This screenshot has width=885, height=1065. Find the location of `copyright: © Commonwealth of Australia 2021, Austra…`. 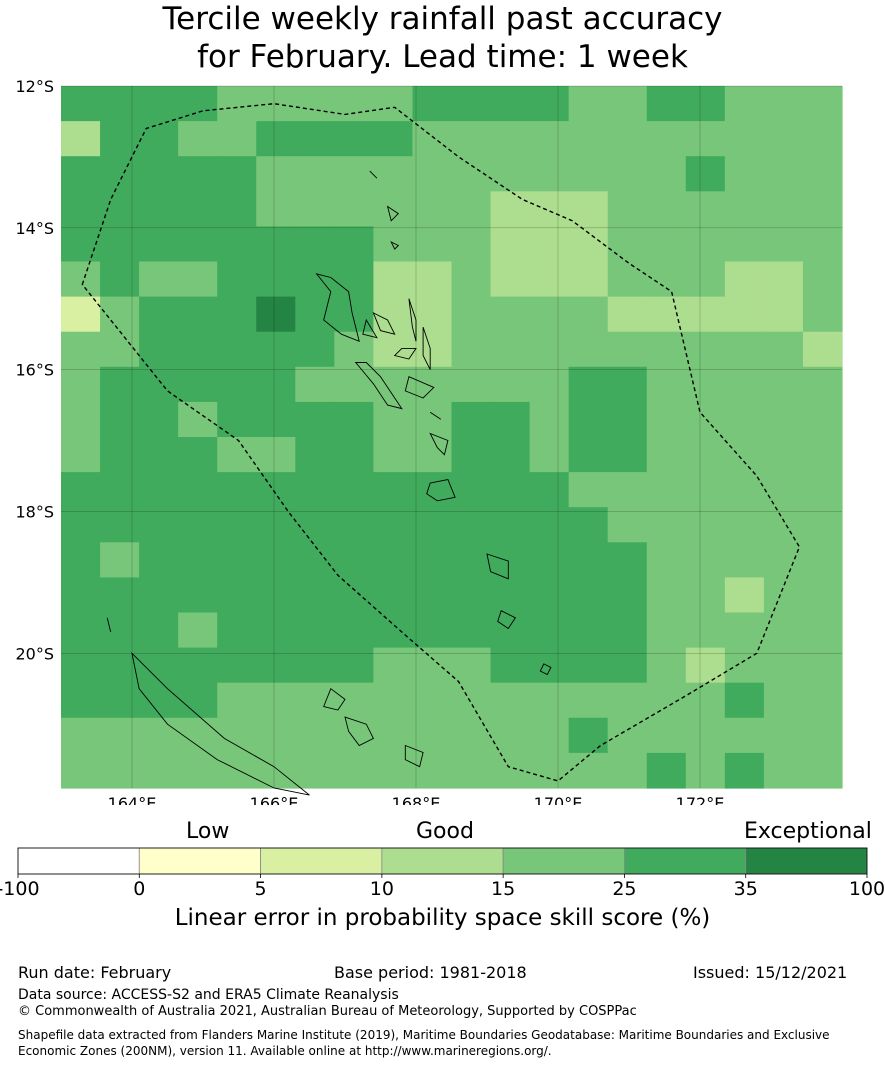

copyright: © Commonwealth of Australia 2021, Austra… is located at coordinates (327, 1011).